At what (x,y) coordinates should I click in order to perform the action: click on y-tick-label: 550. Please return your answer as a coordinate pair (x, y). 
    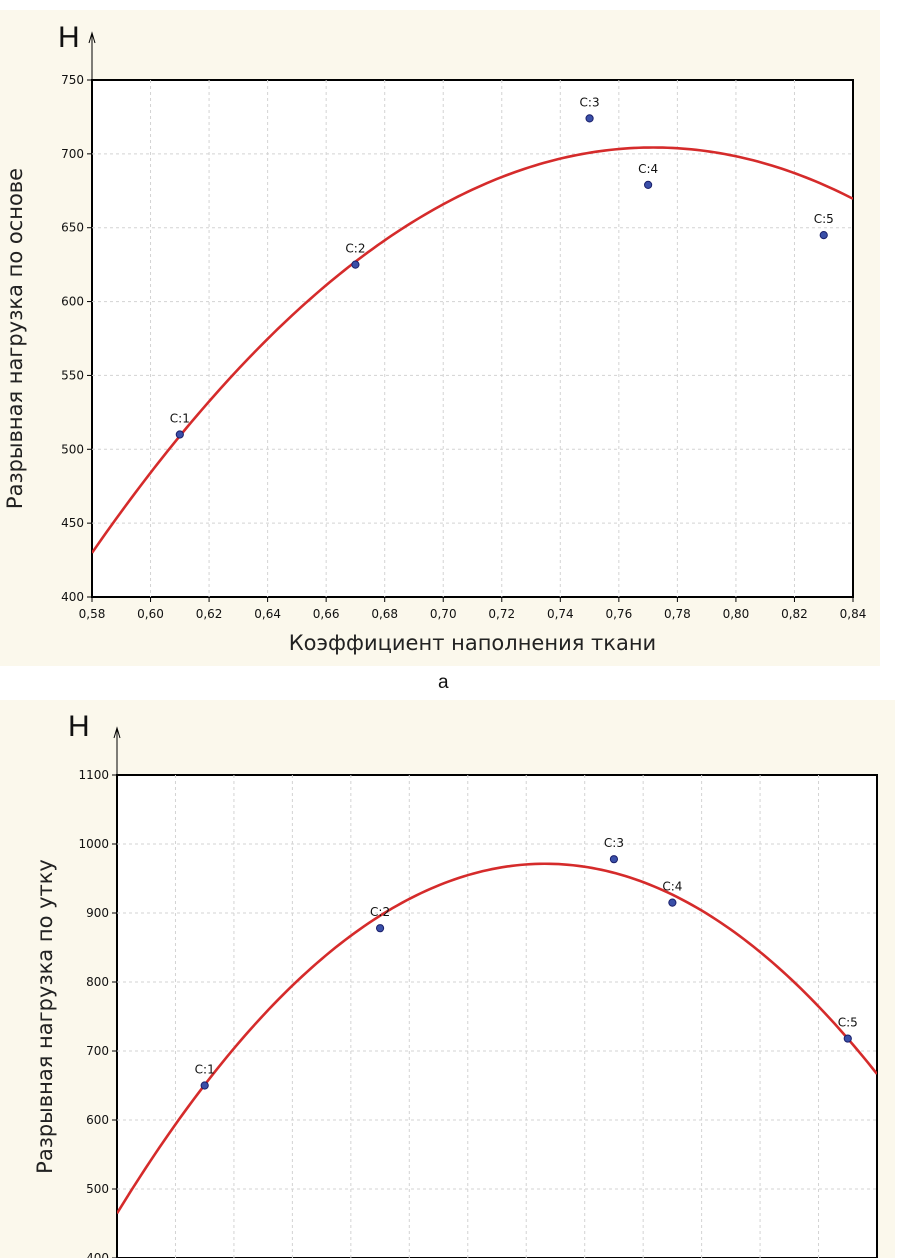
    Looking at the image, I should click on (72, 375).